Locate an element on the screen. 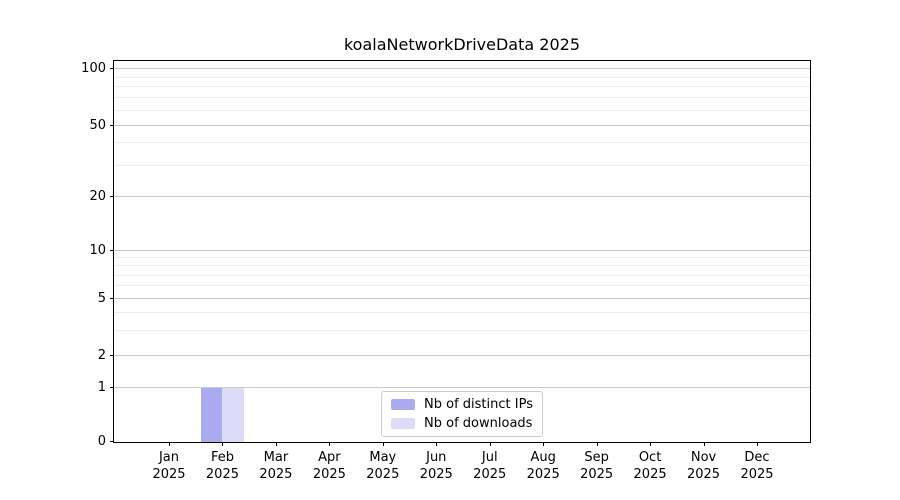 The image size is (900, 500). y-tick-label: 100 is located at coordinates (93, 68).